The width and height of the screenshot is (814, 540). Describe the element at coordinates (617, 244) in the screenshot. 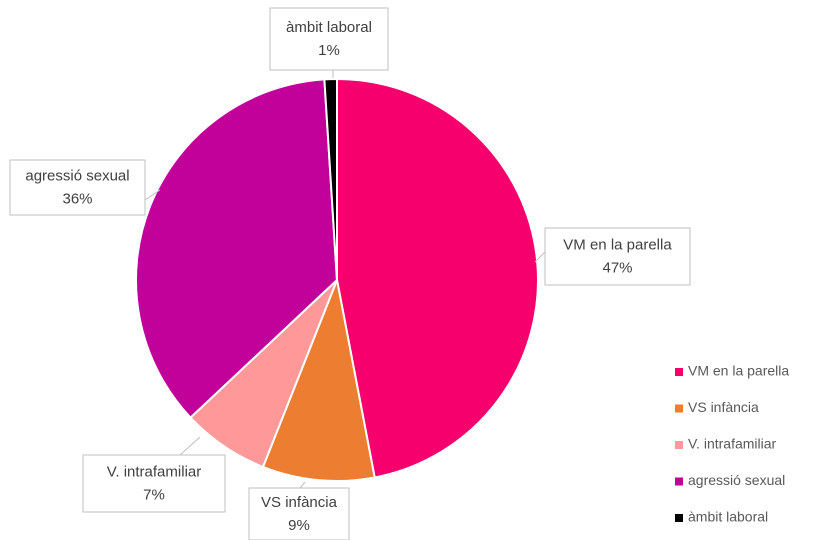

I see `data-label-name: VM en la parella` at that location.